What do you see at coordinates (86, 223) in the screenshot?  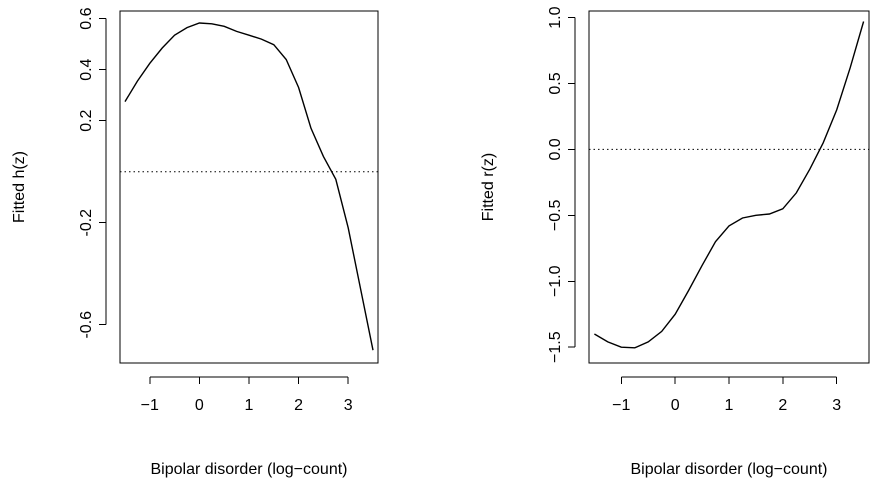 I see `y-tick-label: -0.2` at bounding box center [86, 223].